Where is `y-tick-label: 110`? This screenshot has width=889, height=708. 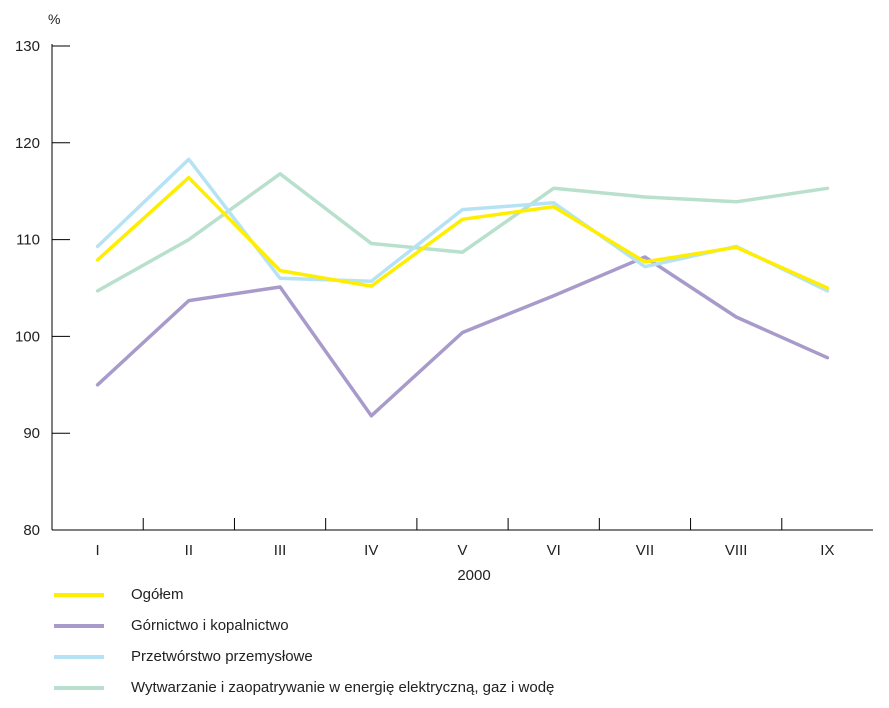 y-tick-label: 110 is located at coordinates (28, 240).